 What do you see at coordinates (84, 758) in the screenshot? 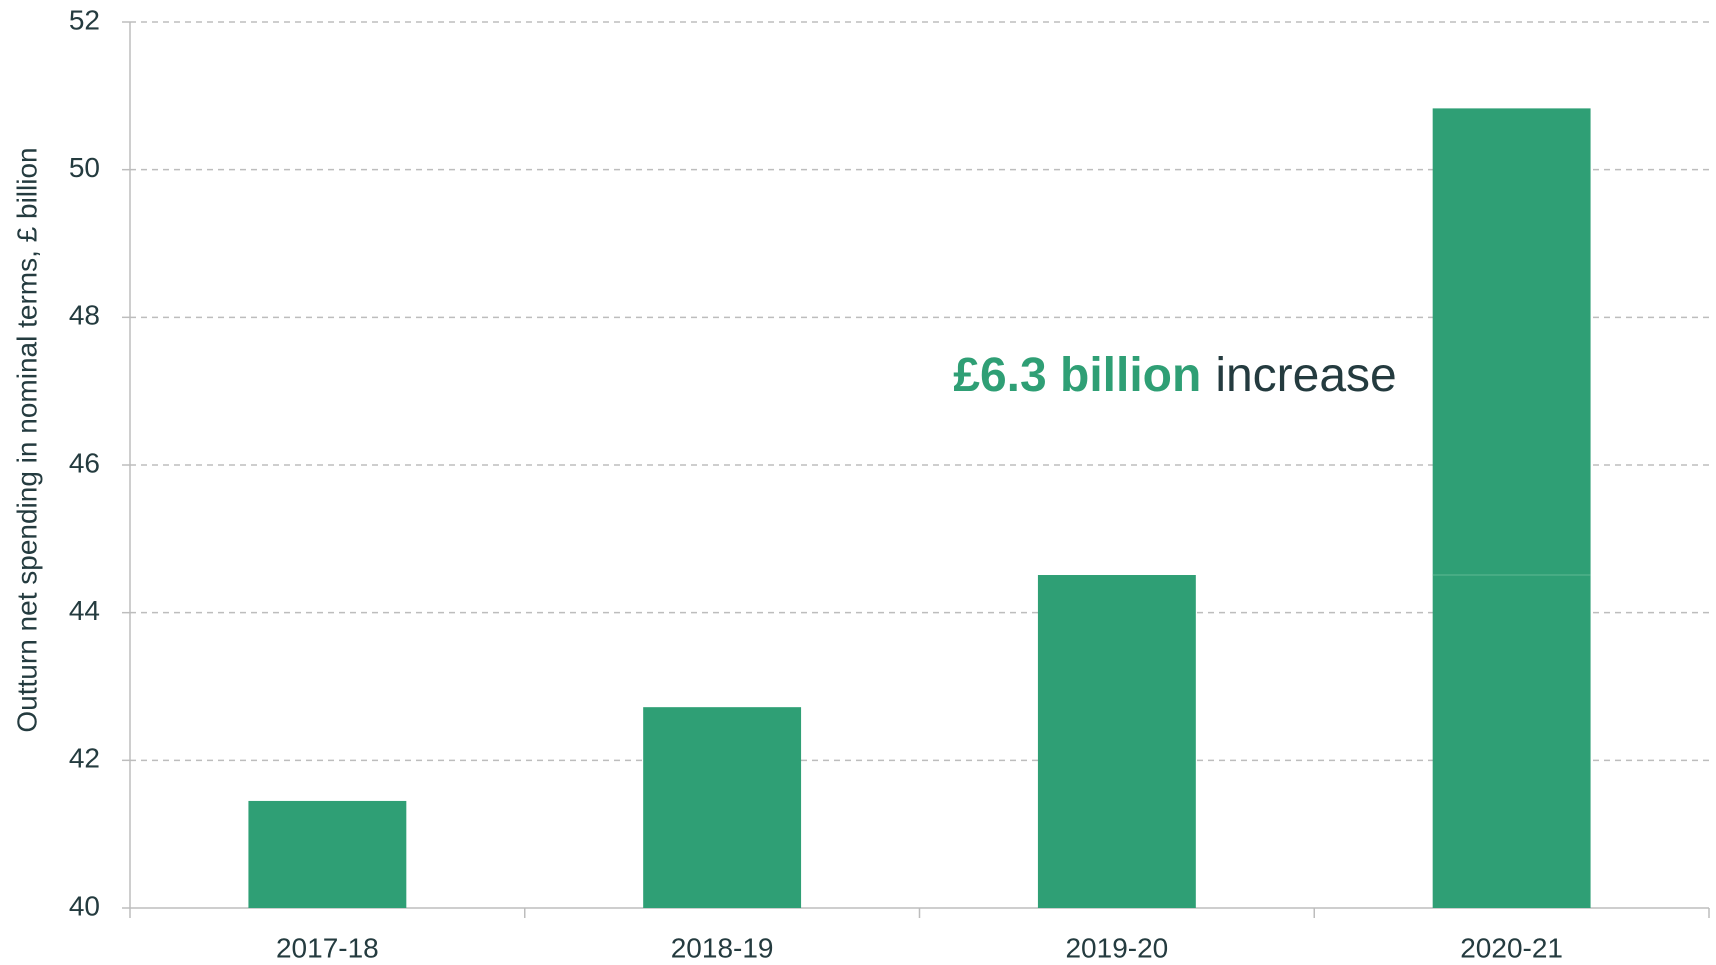
I see `y-tick-label: 42` at bounding box center [84, 758].